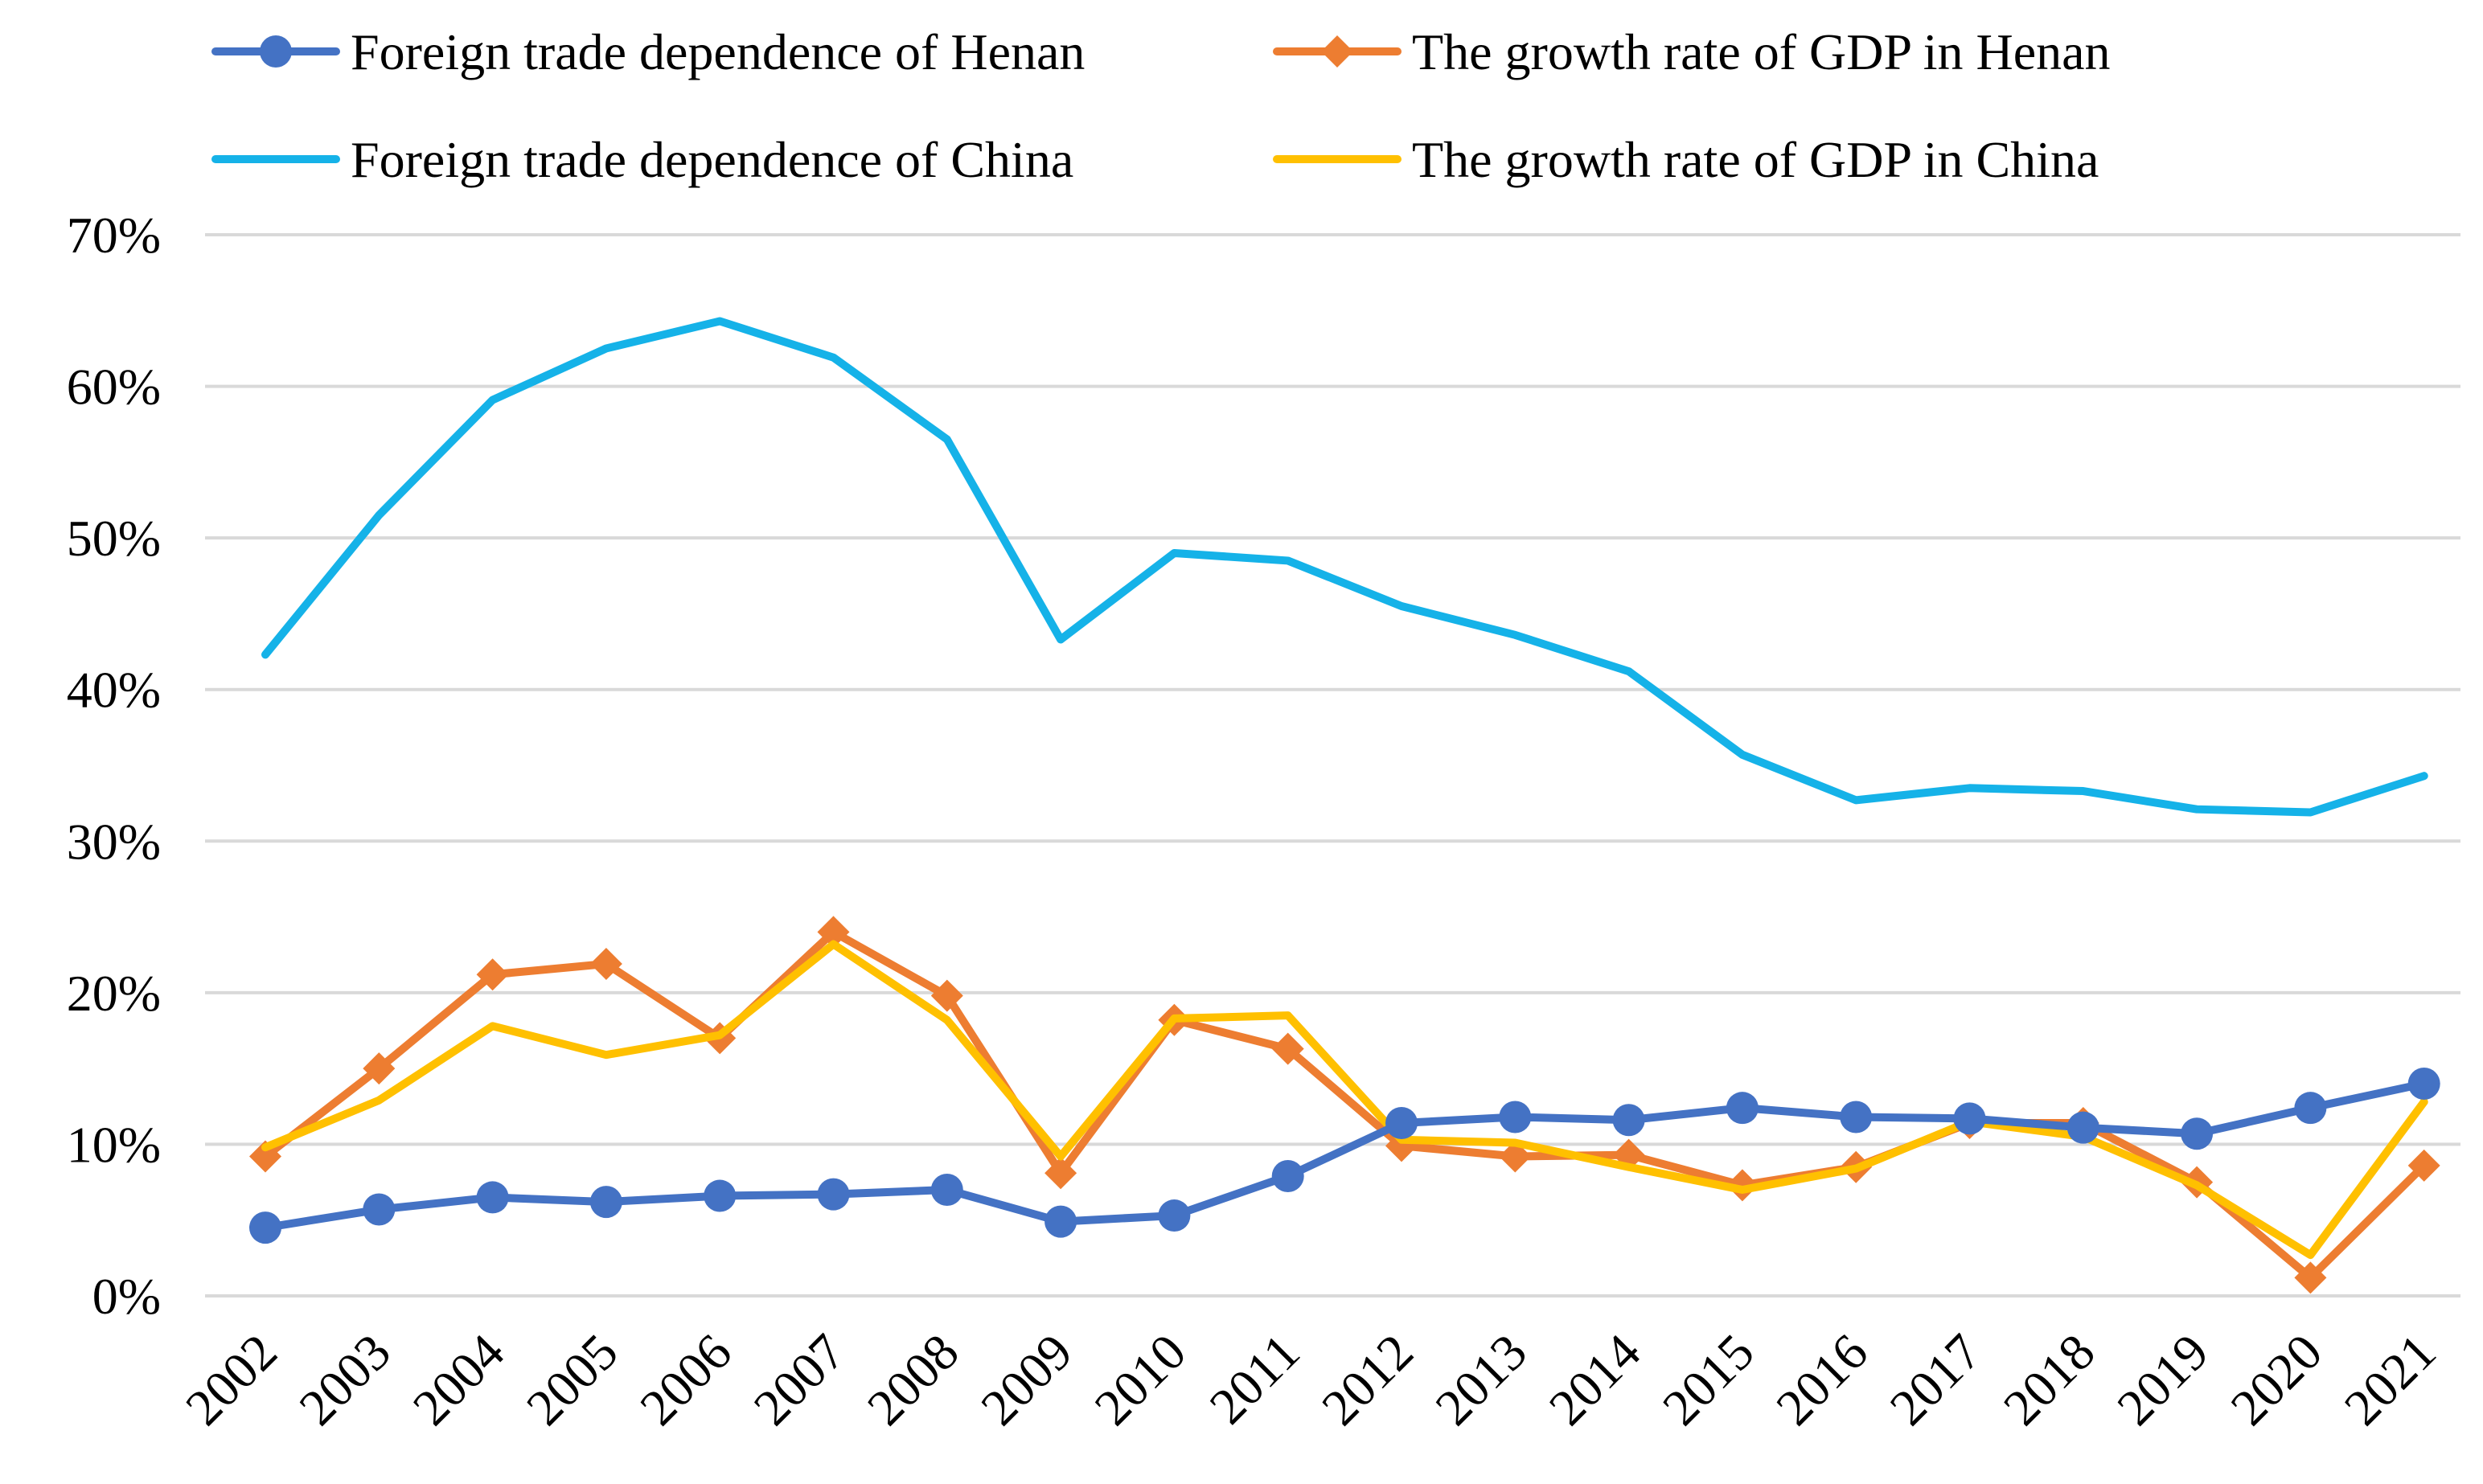  Describe the element at coordinates (458, 1380) in the screenshot. I see `x-tick-label: 2004` at that location.